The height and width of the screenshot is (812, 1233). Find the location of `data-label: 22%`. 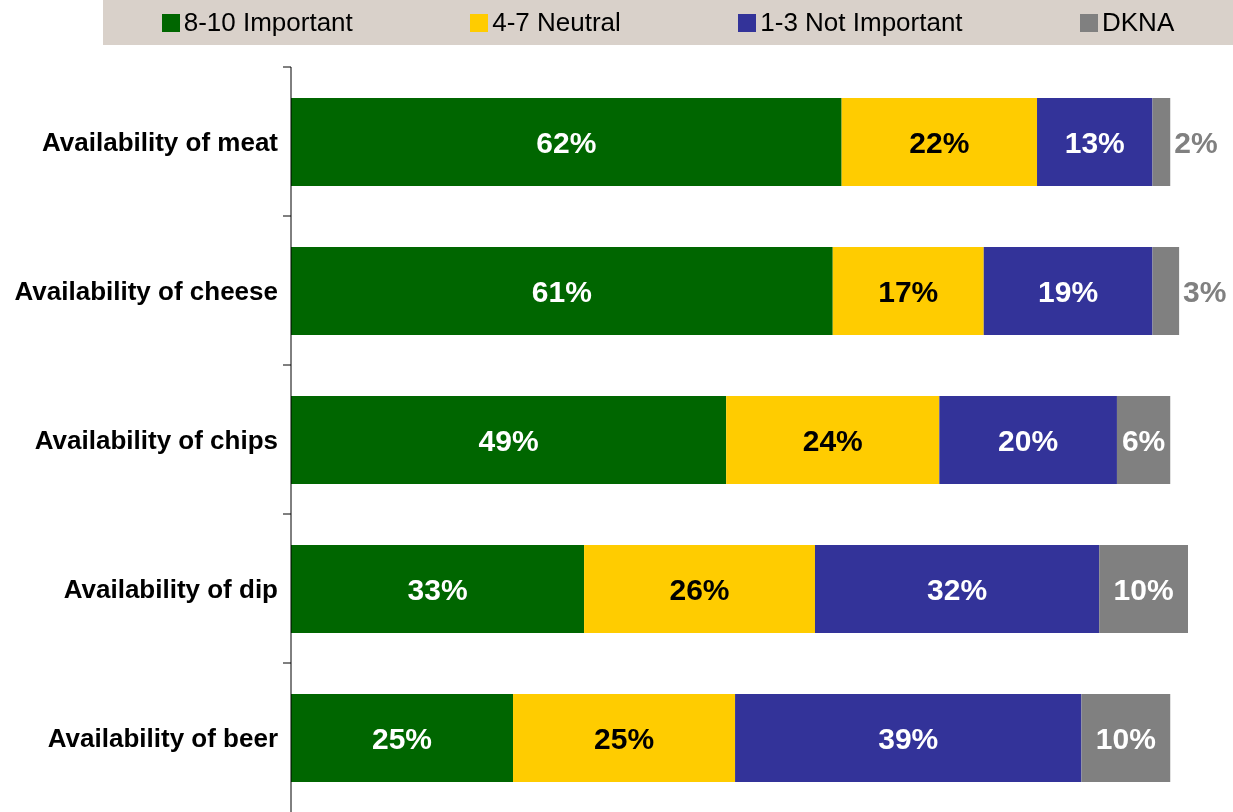

data-label: 22% is located at coordinates (939, 142).